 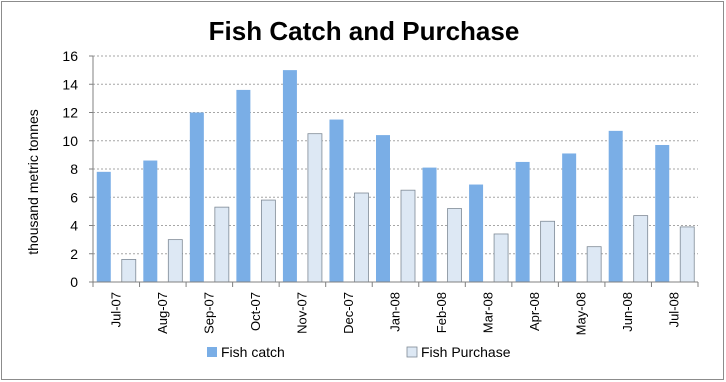 What do you see at coordinates (74, 282) in the screenshot?
I see `y-tick-label: 0` at bounding box center [74, 282].